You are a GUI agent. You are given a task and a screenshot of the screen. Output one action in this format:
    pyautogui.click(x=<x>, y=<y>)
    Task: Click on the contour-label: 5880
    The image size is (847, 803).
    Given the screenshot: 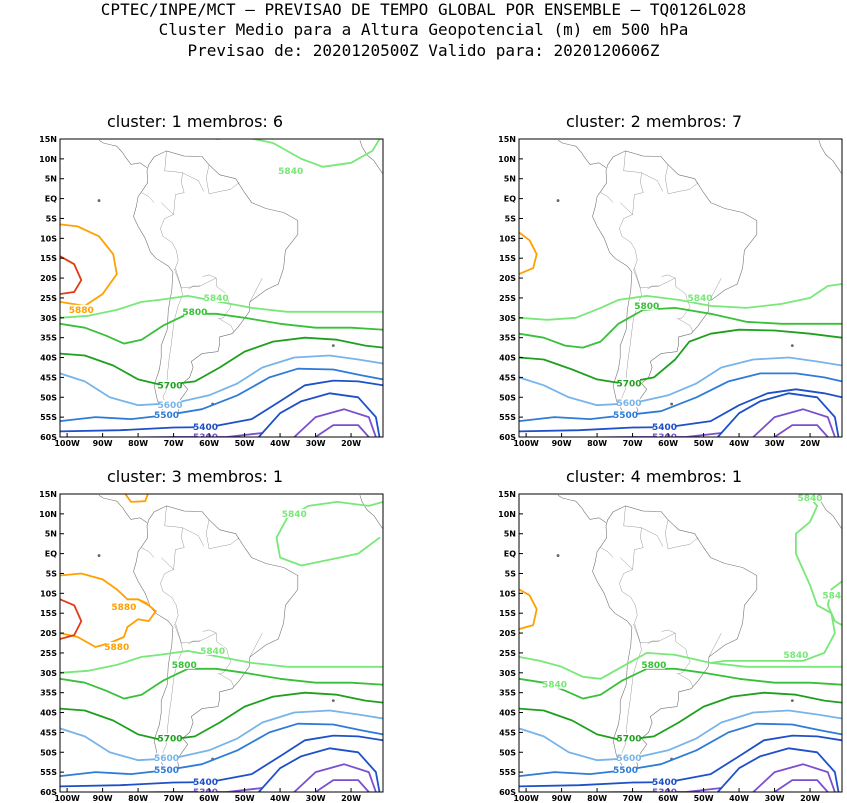 What is the action you would take?
    pyautogui.click(x=116, y=648)
    